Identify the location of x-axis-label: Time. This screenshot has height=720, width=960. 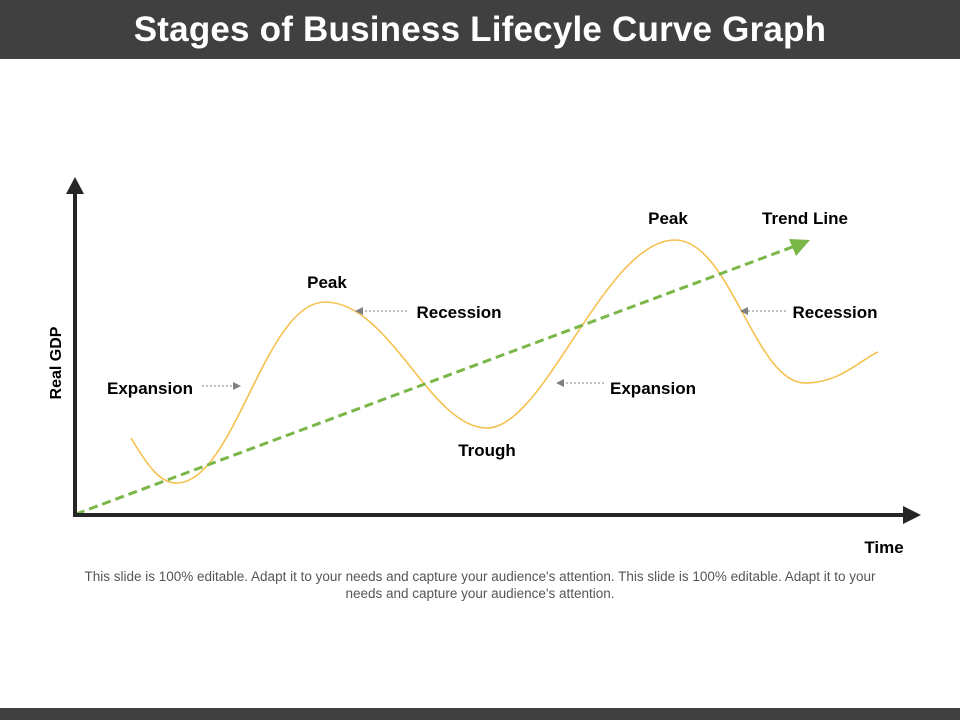
(883, 547).